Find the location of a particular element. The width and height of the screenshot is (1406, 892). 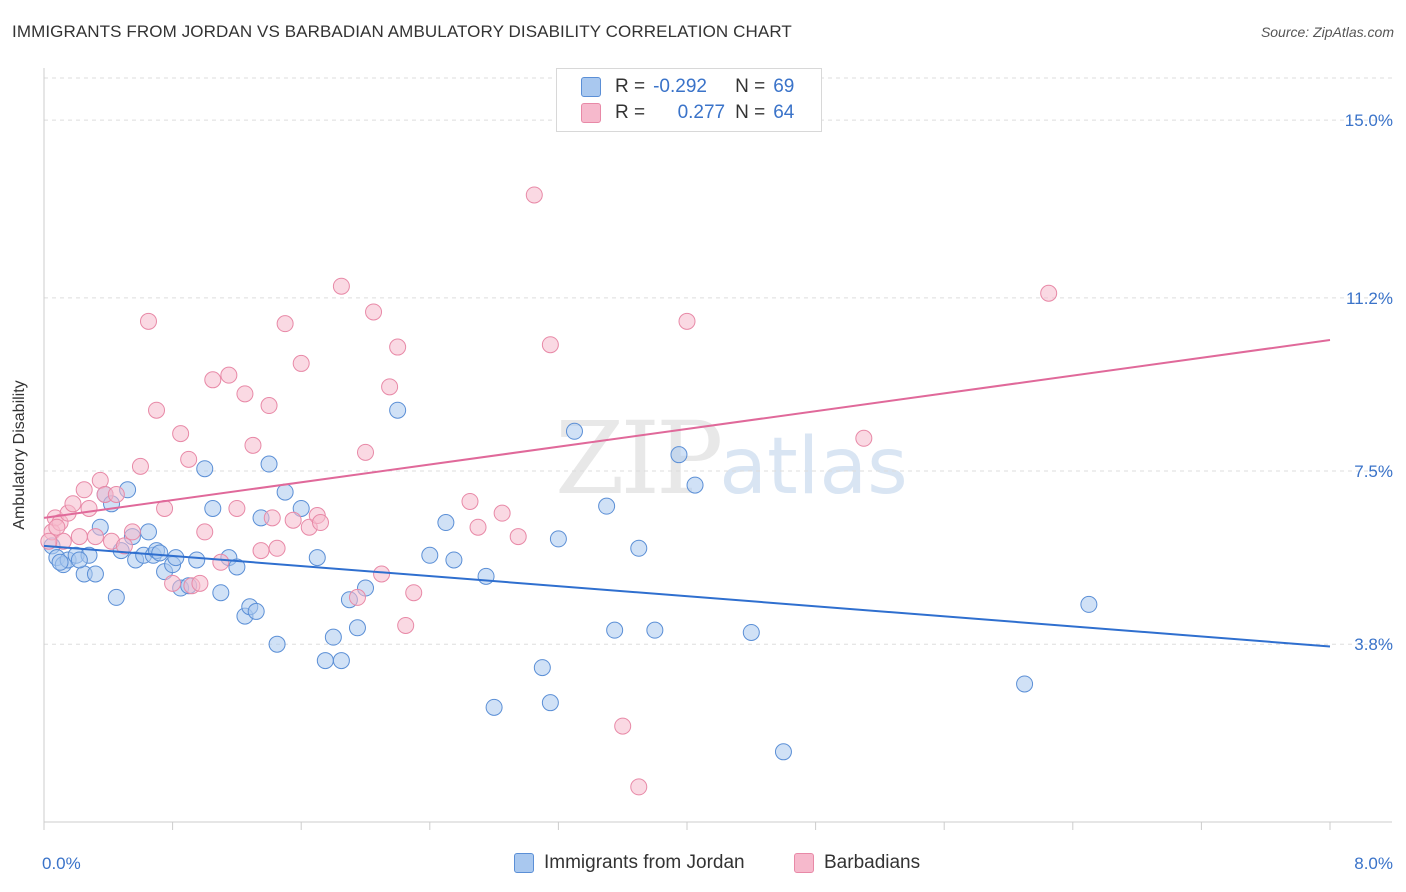

legend-swatch-barbadians is located at coordinates (591, 113).